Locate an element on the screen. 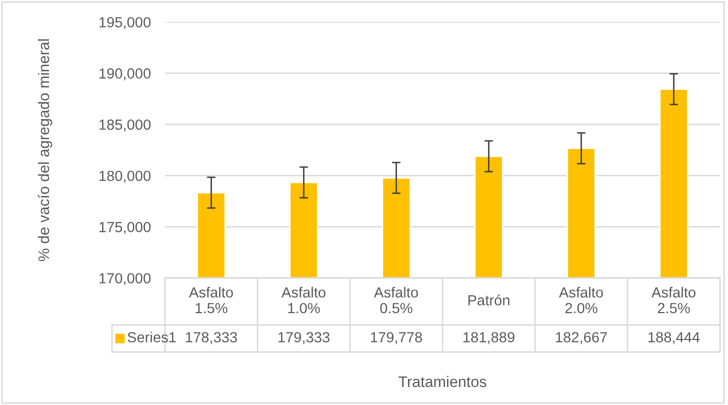 This screenshot has height=405, width=728. legend-label: Series1 is located at coordinates (152, 337).